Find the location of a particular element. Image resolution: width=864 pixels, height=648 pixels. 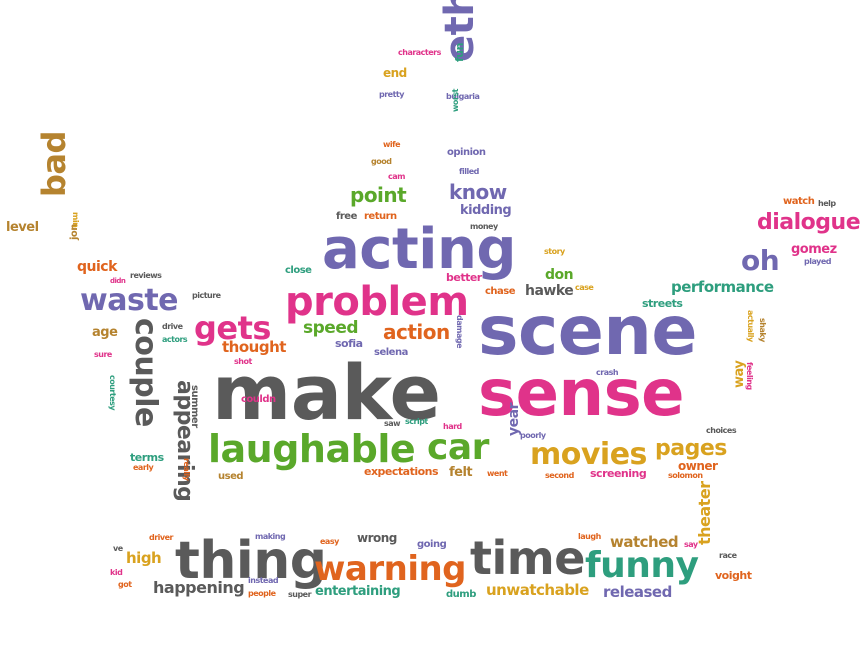

word-owner: owner is located at coordinates (698, 466).